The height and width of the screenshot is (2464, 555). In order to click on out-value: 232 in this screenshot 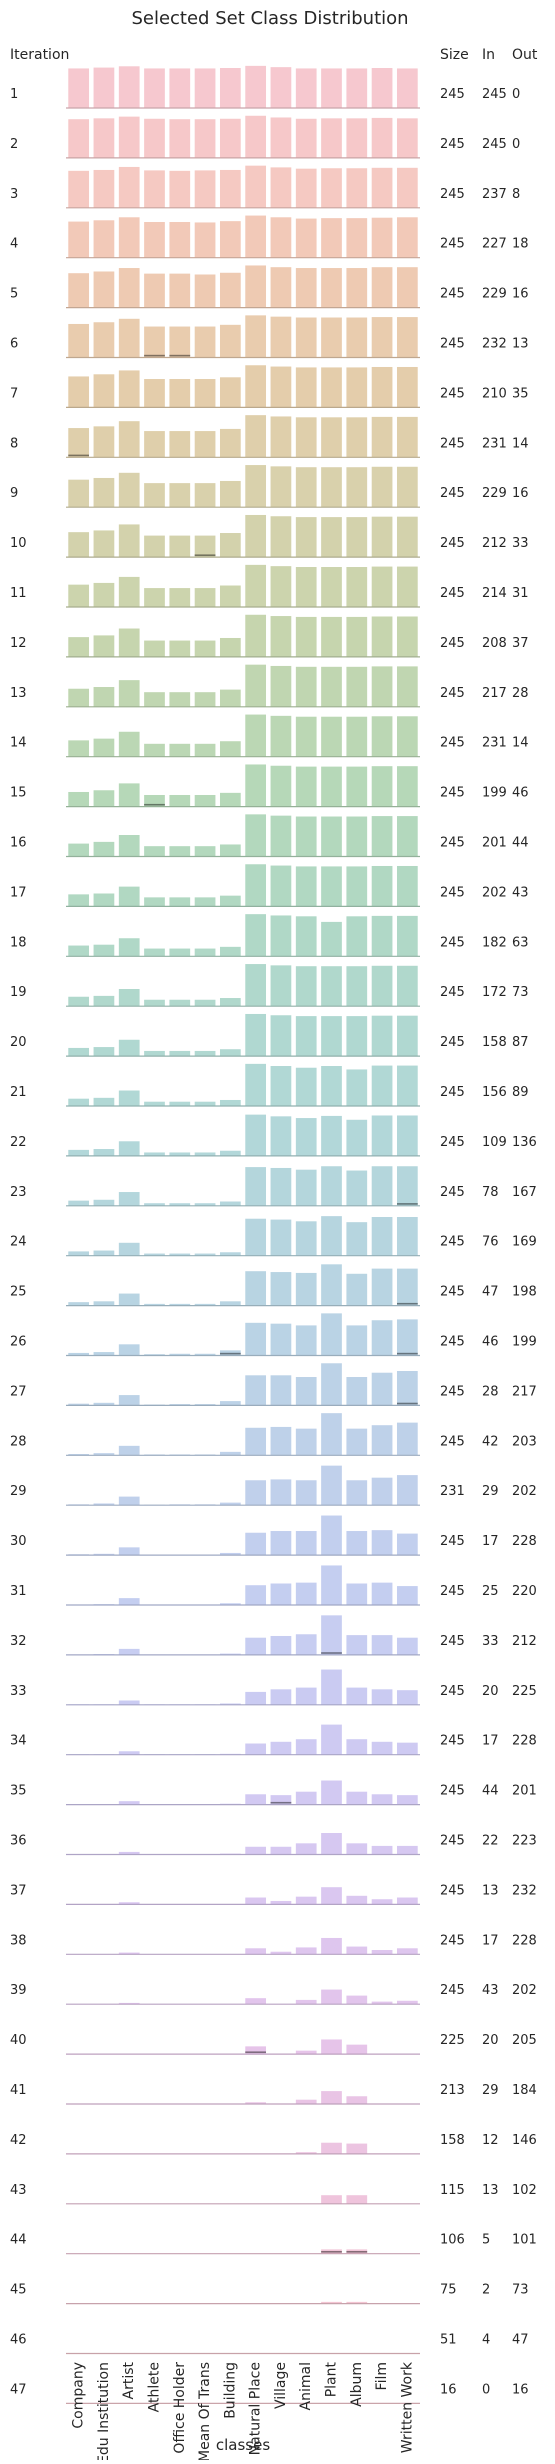, I will do `click(524, 1890)`.